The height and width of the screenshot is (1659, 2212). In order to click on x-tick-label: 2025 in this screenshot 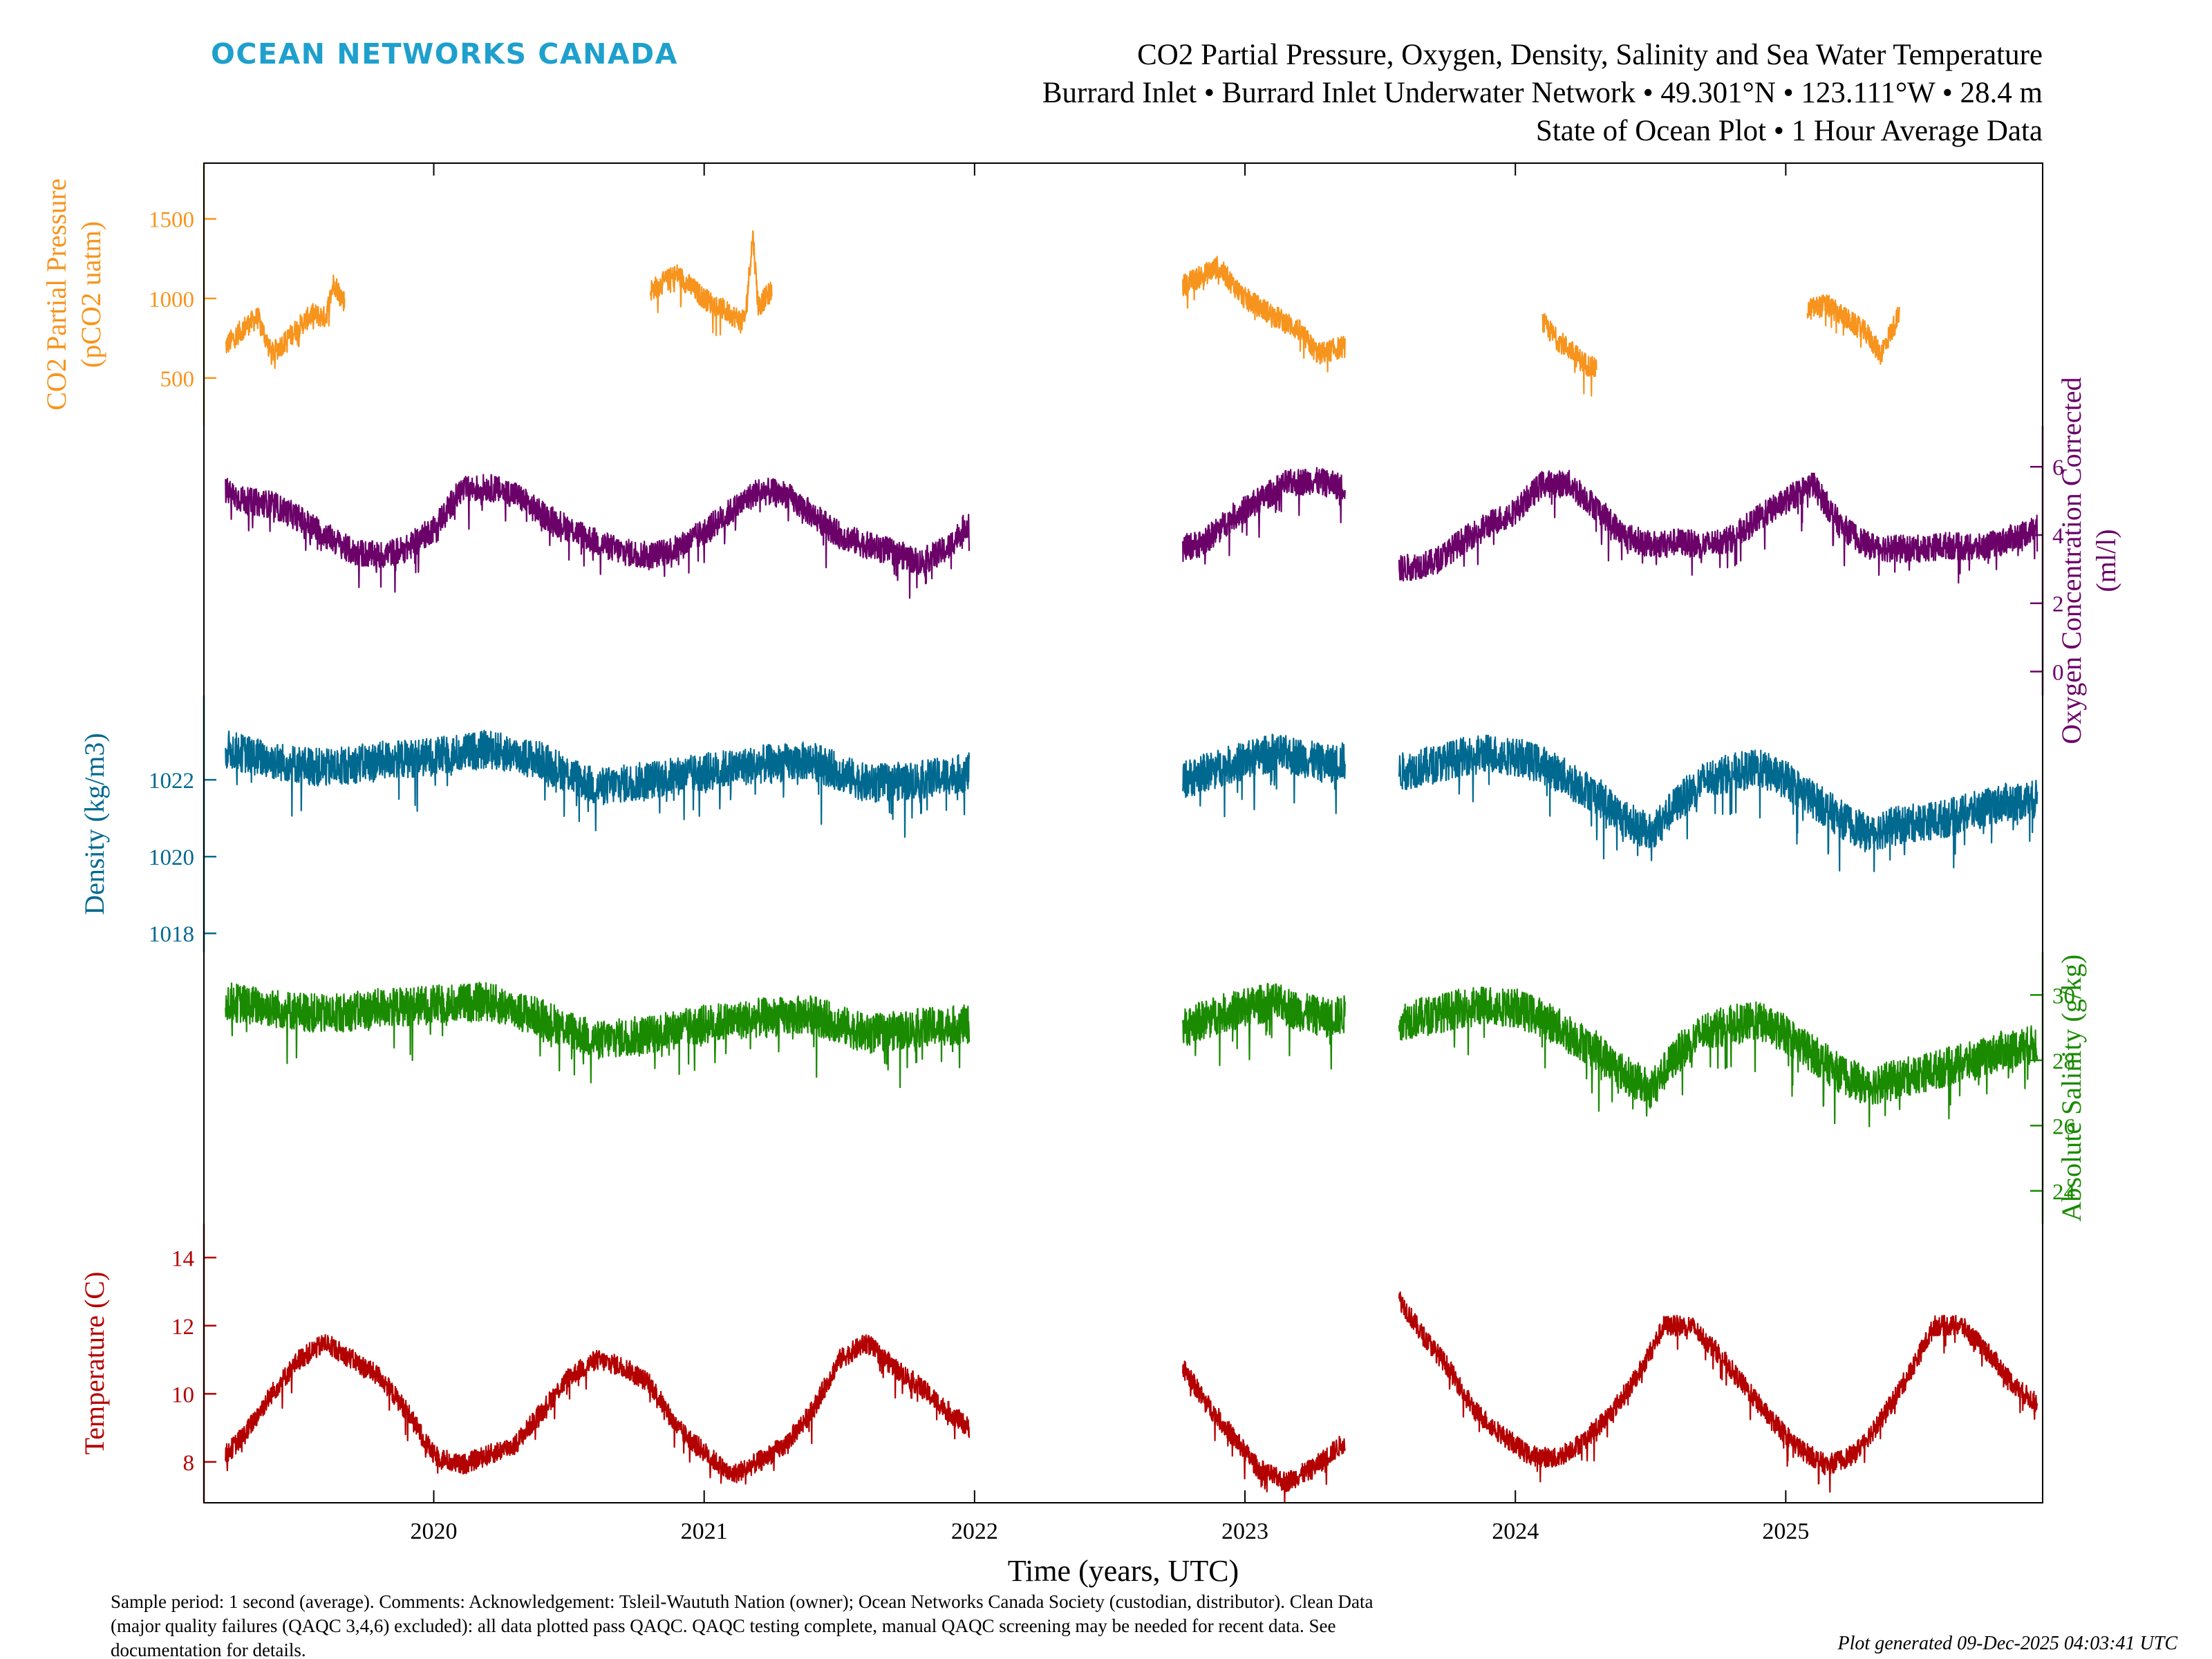, I will do `click(1785, 1531)`.